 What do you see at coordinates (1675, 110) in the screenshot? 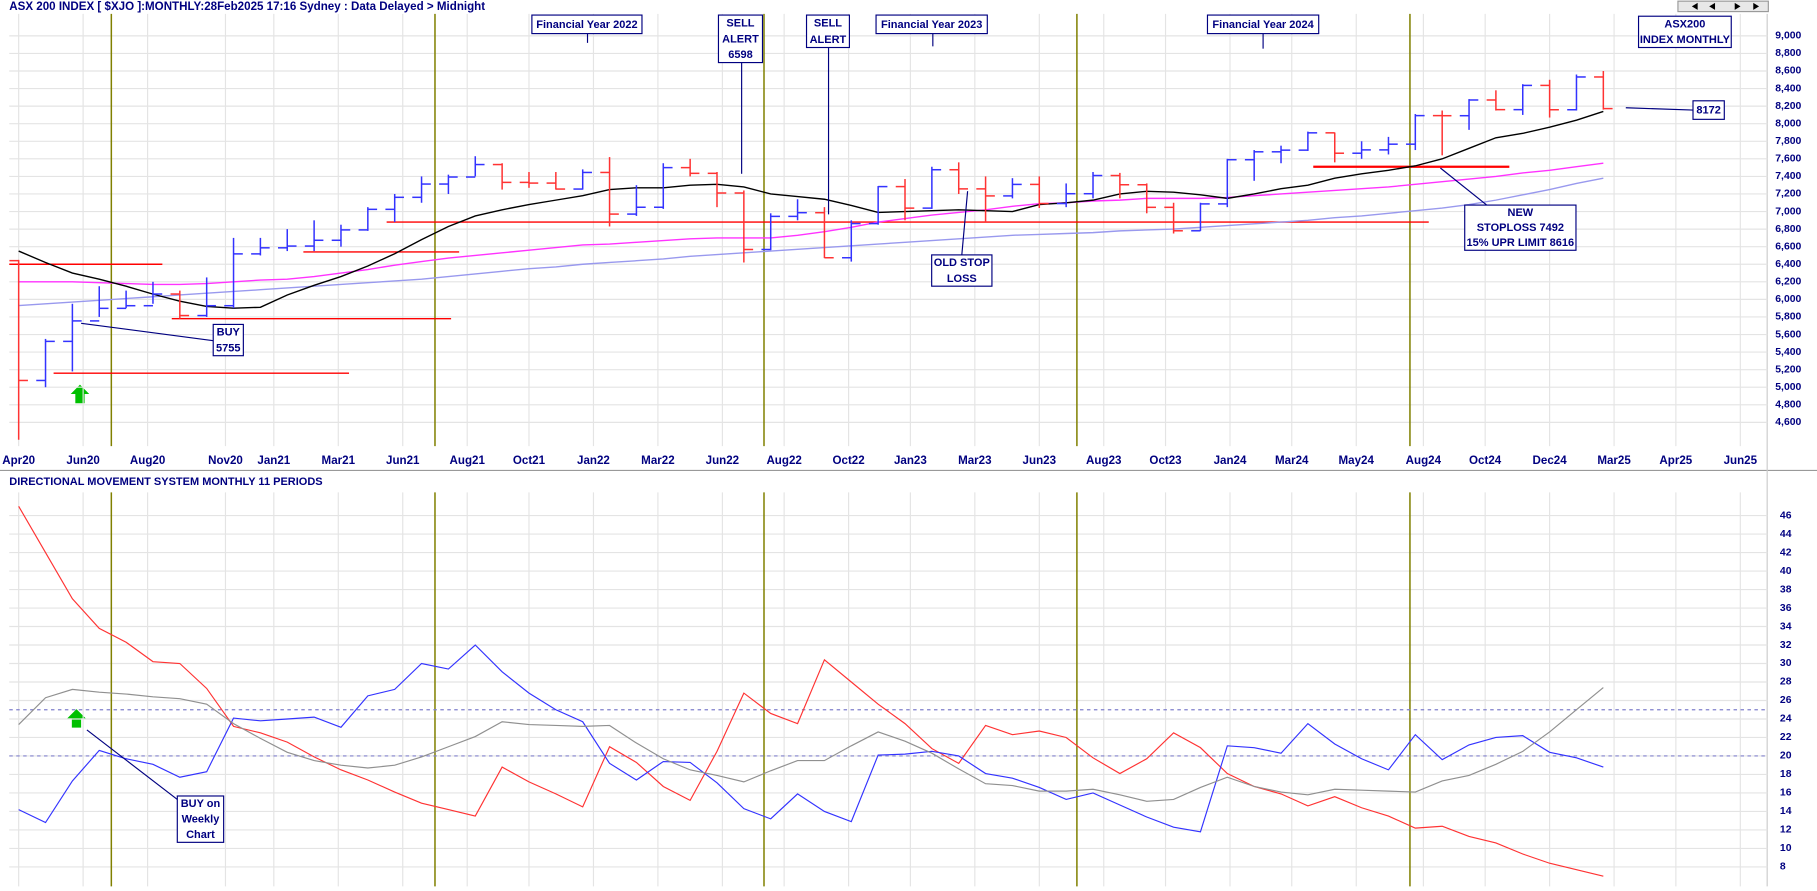
I see `annotation: 8172` at bounding box center [1675, 110].